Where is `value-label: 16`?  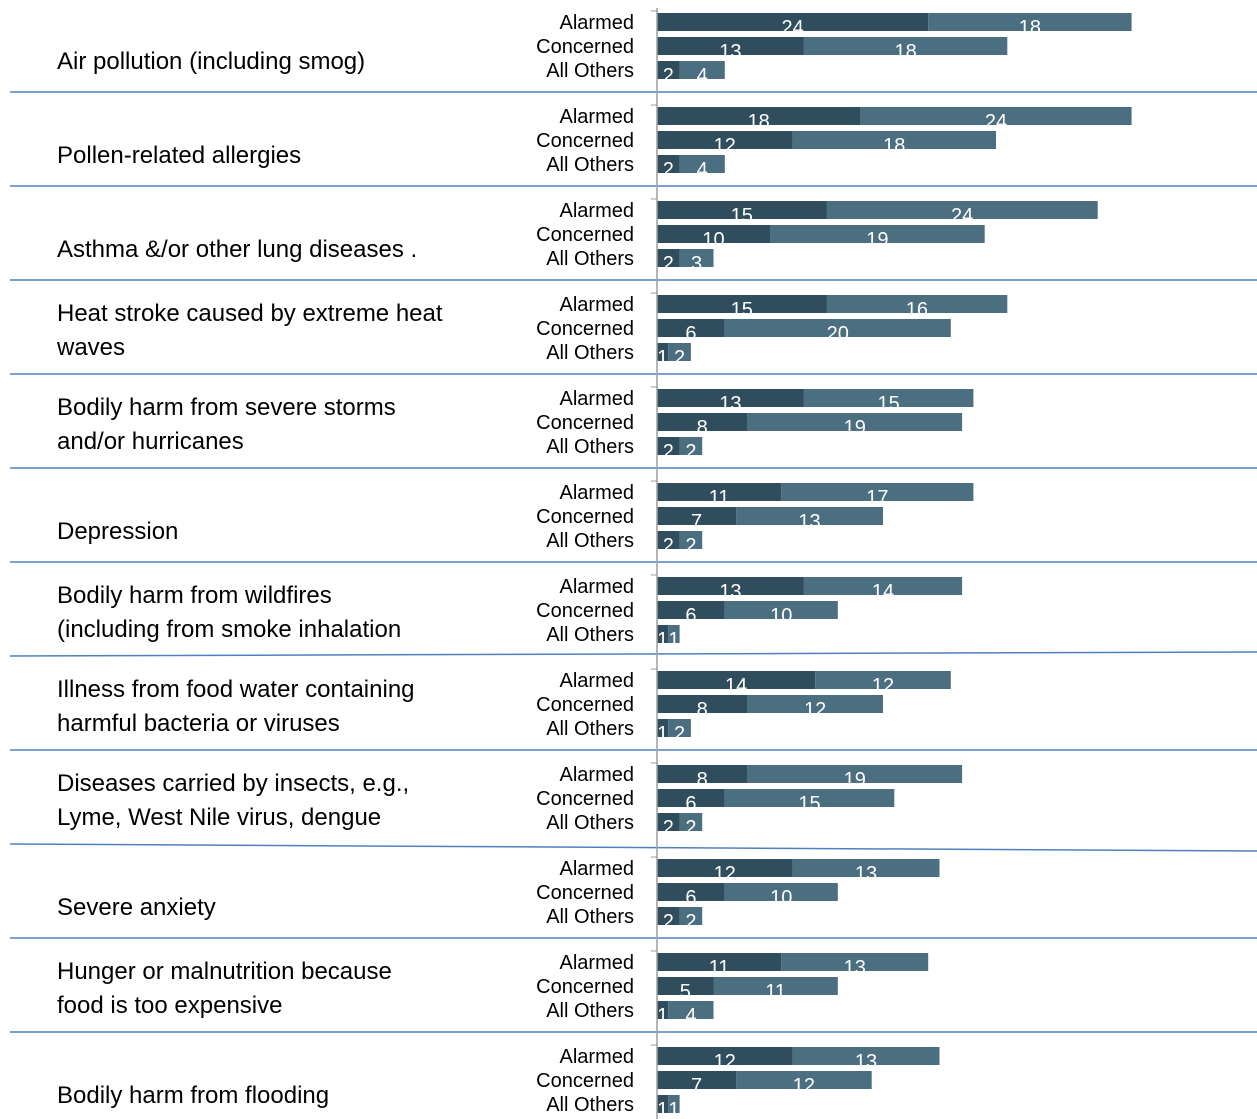
value-label: 16 is located at coordinates (917, 310).